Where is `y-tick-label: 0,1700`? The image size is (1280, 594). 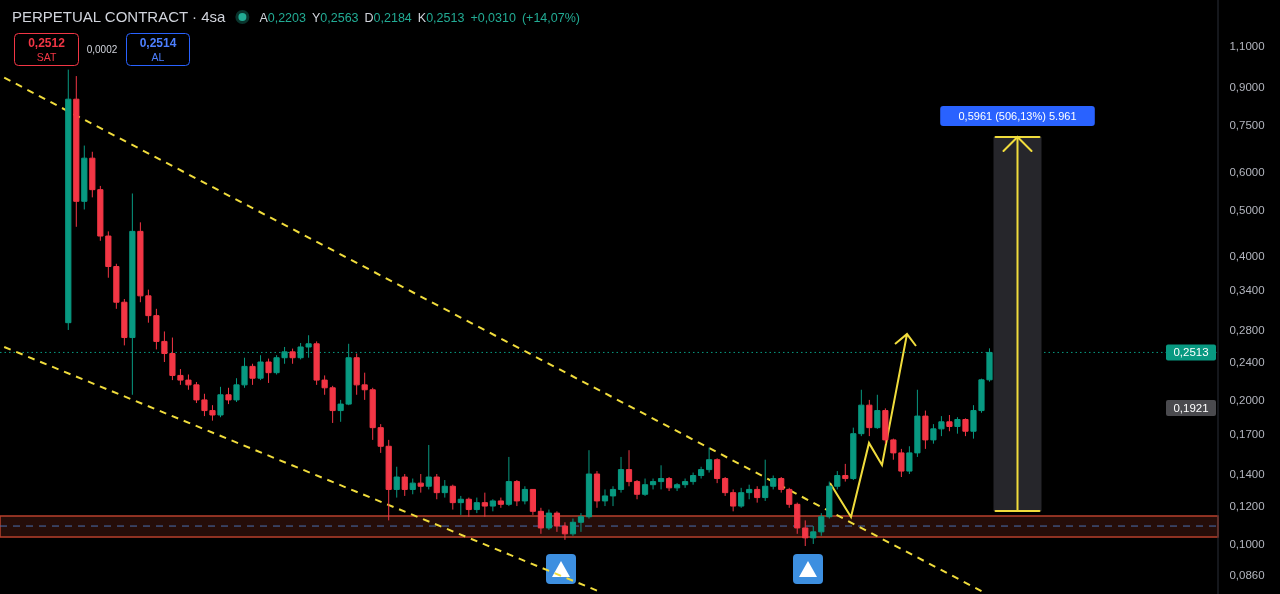
y-tick-label: 0,1700 is located at coordinates (1247, 433).